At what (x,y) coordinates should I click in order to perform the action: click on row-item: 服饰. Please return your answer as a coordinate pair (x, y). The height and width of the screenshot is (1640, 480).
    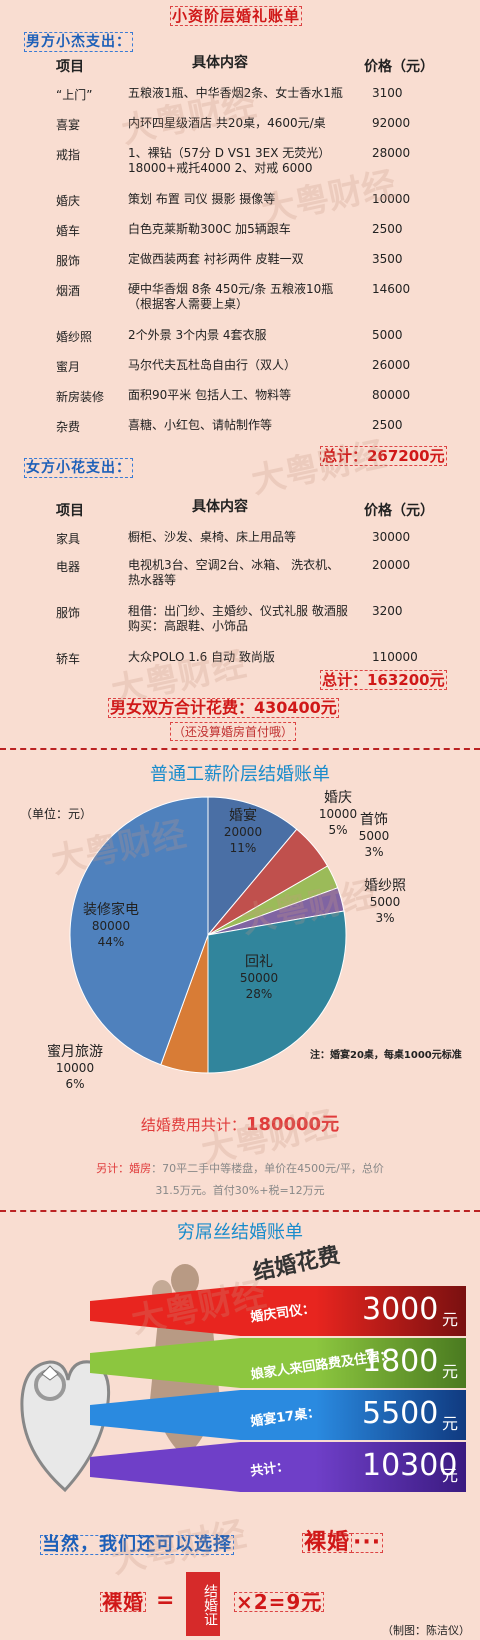
    Looking at the image, I should click on (68, 613).